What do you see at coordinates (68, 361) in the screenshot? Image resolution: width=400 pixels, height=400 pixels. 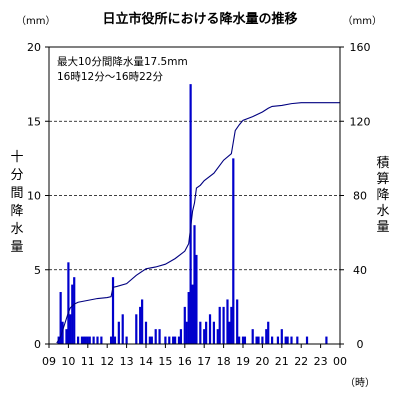 I see `x-tick-label: 10` at bounding box center [68, 361].